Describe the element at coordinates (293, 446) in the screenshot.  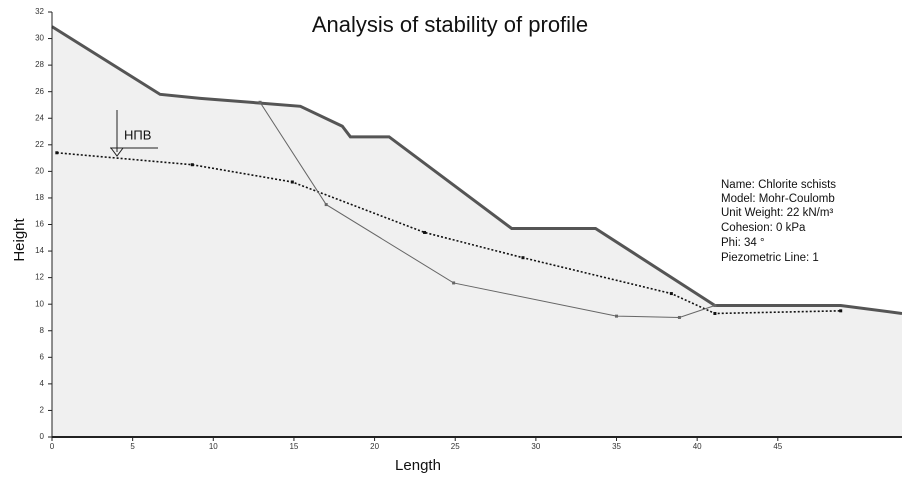
I see `x-tick-label: 15` at that location.